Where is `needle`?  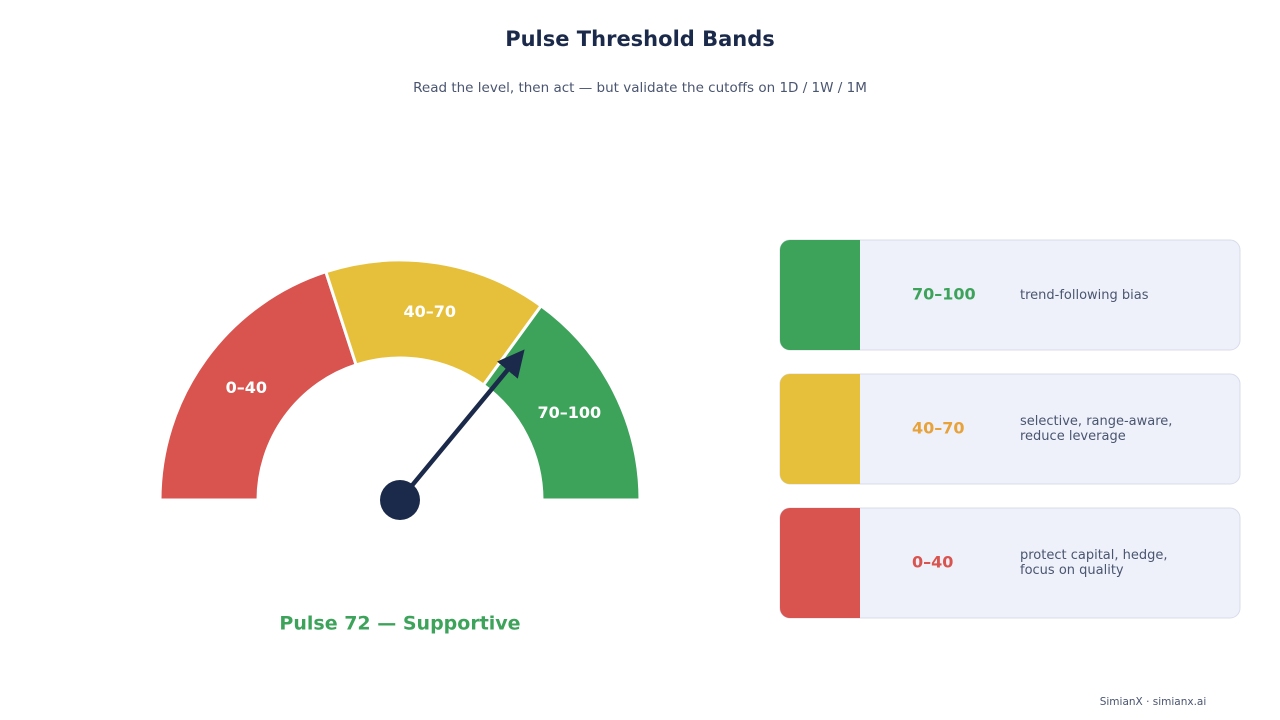
needle is located at coordinates (461, 426).